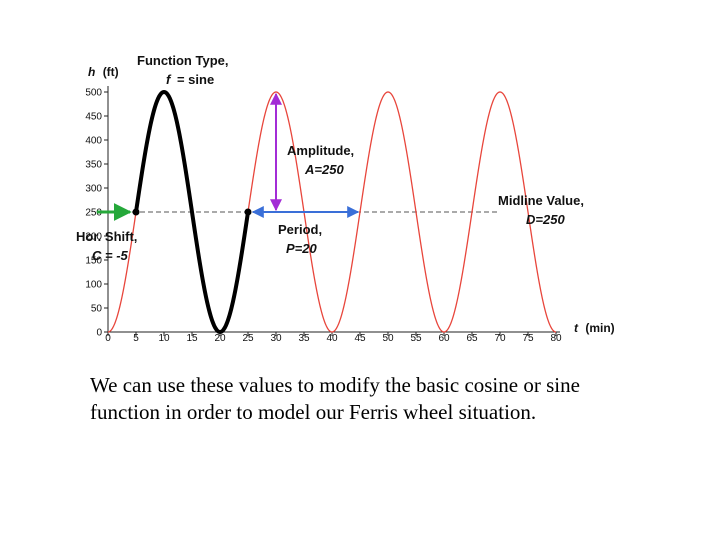  What do you see at coordinates (528, 338) in the screenshot?
I see `x-tick-label: 75` at bounding box center [528, 338].